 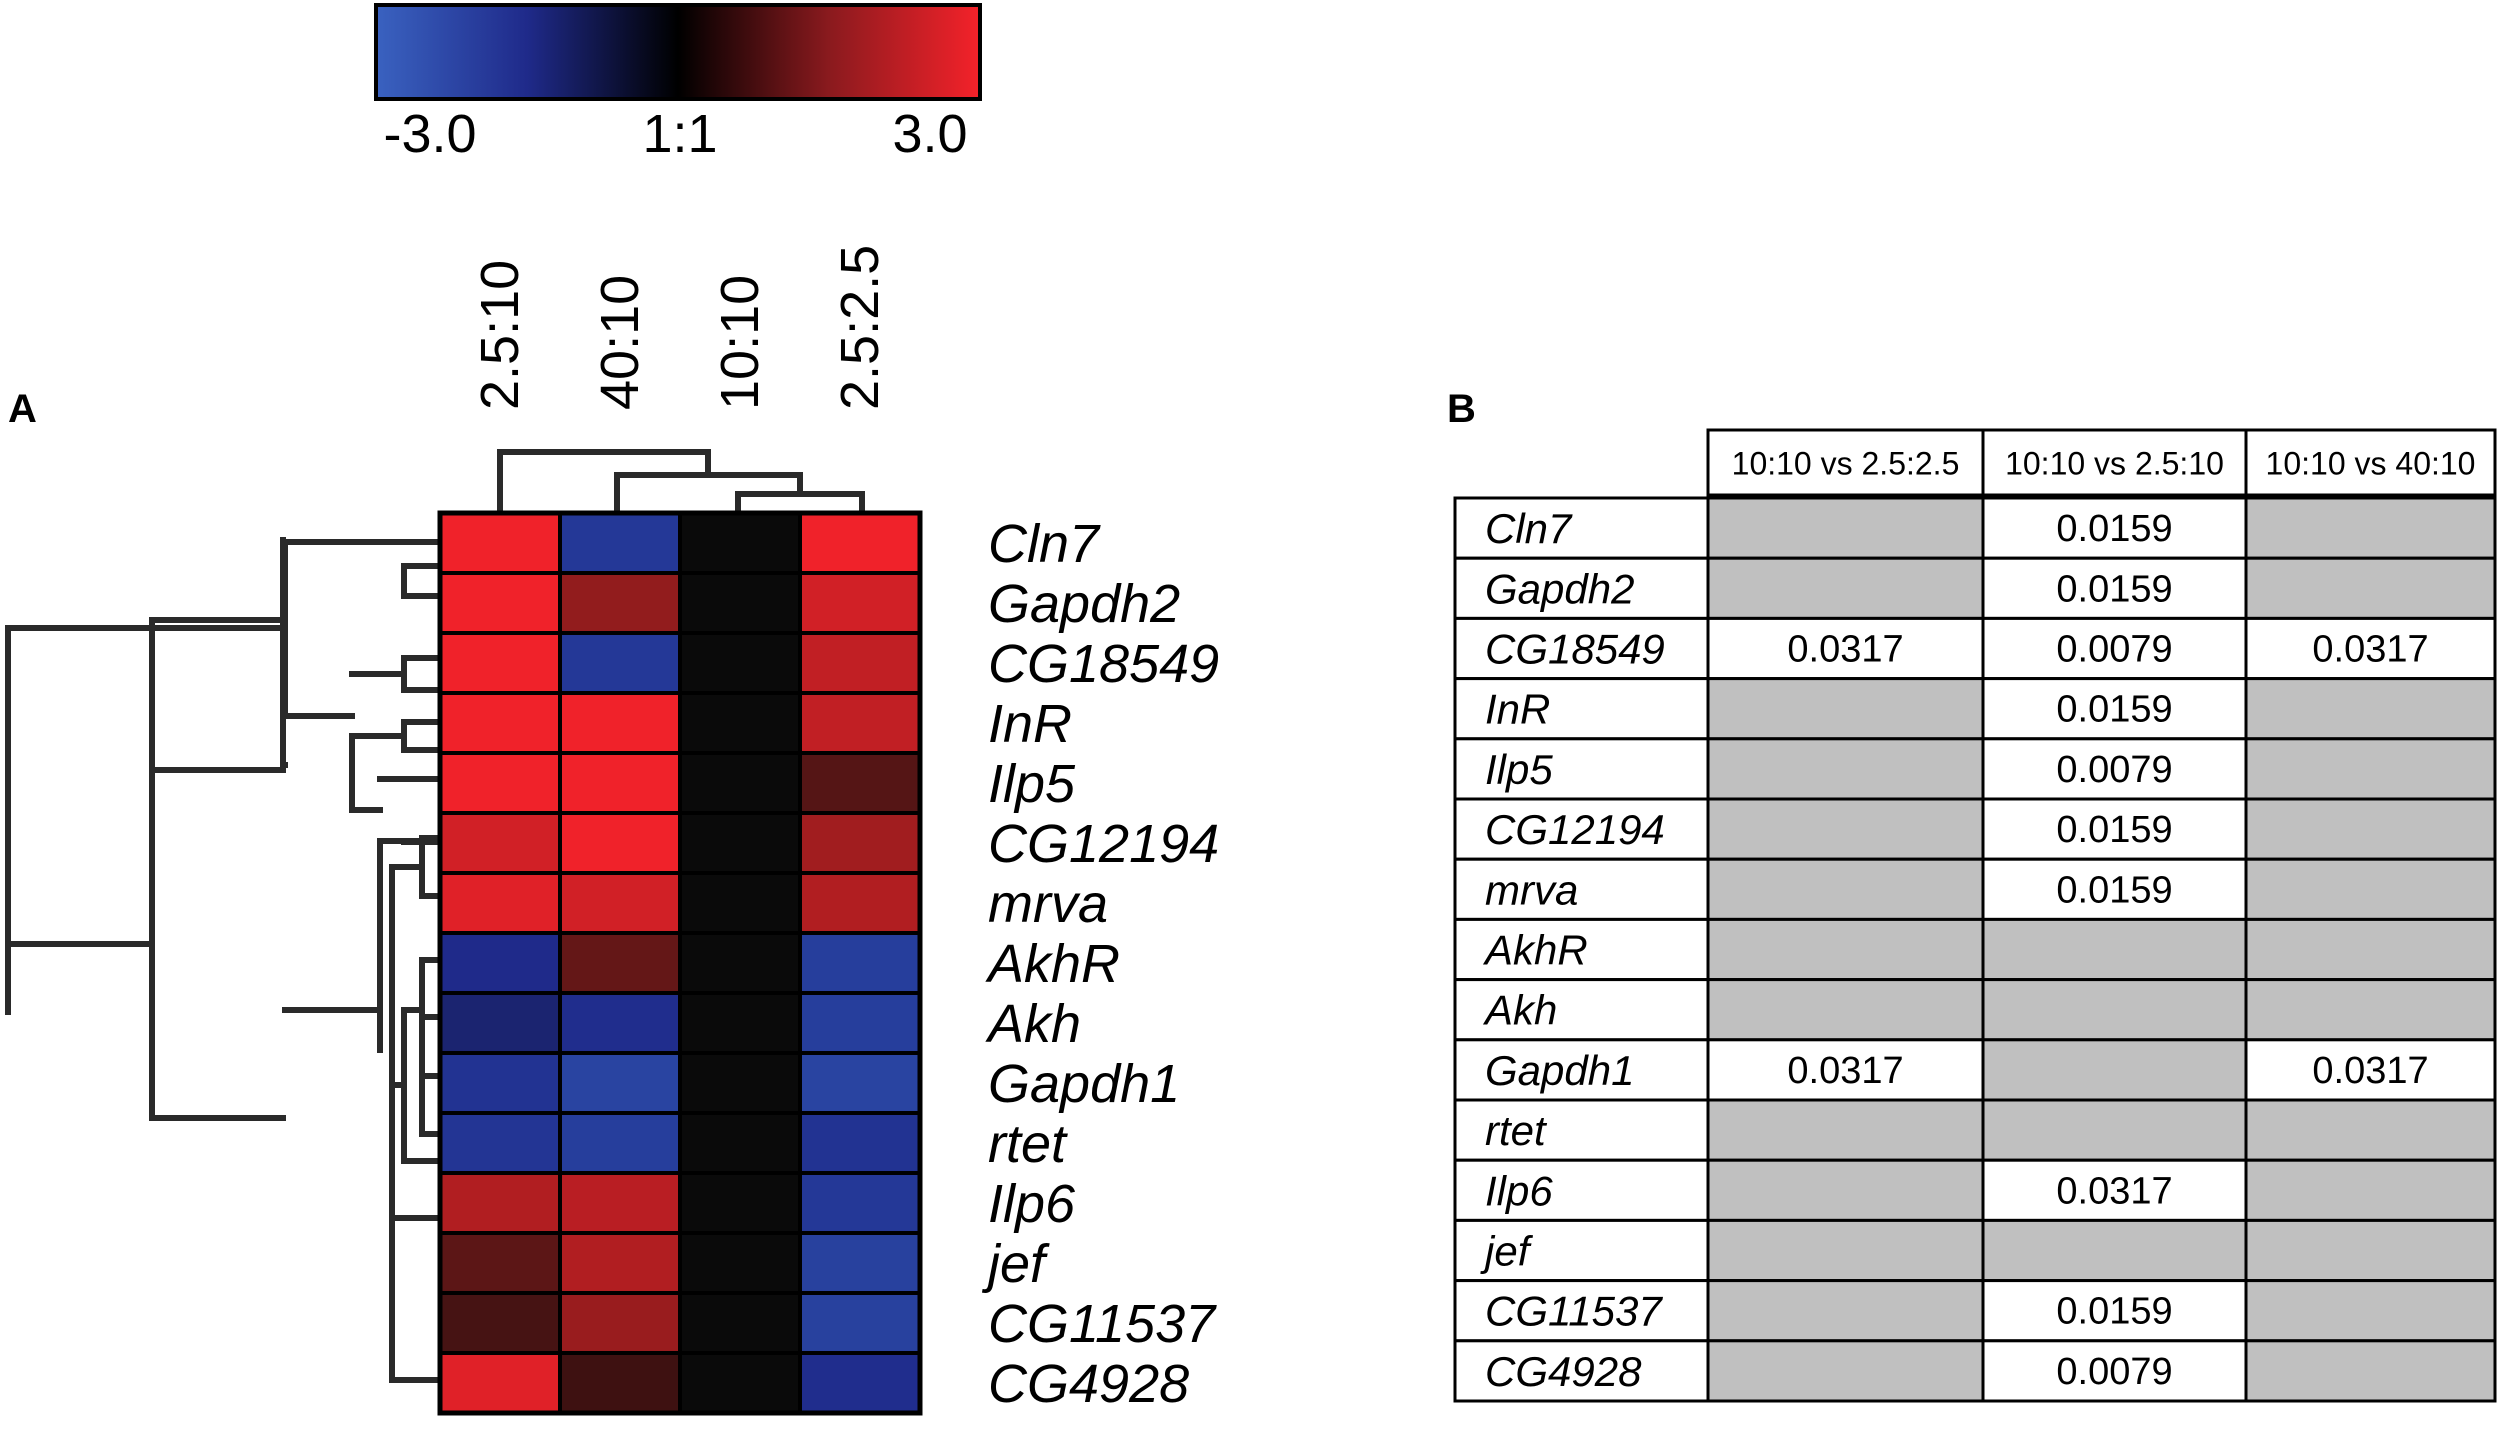 What do you see at coordinates (1028, 1144) in the screenshot?
I see `heatmap-row-label: rtet` at bounding box center [1028, 1144].